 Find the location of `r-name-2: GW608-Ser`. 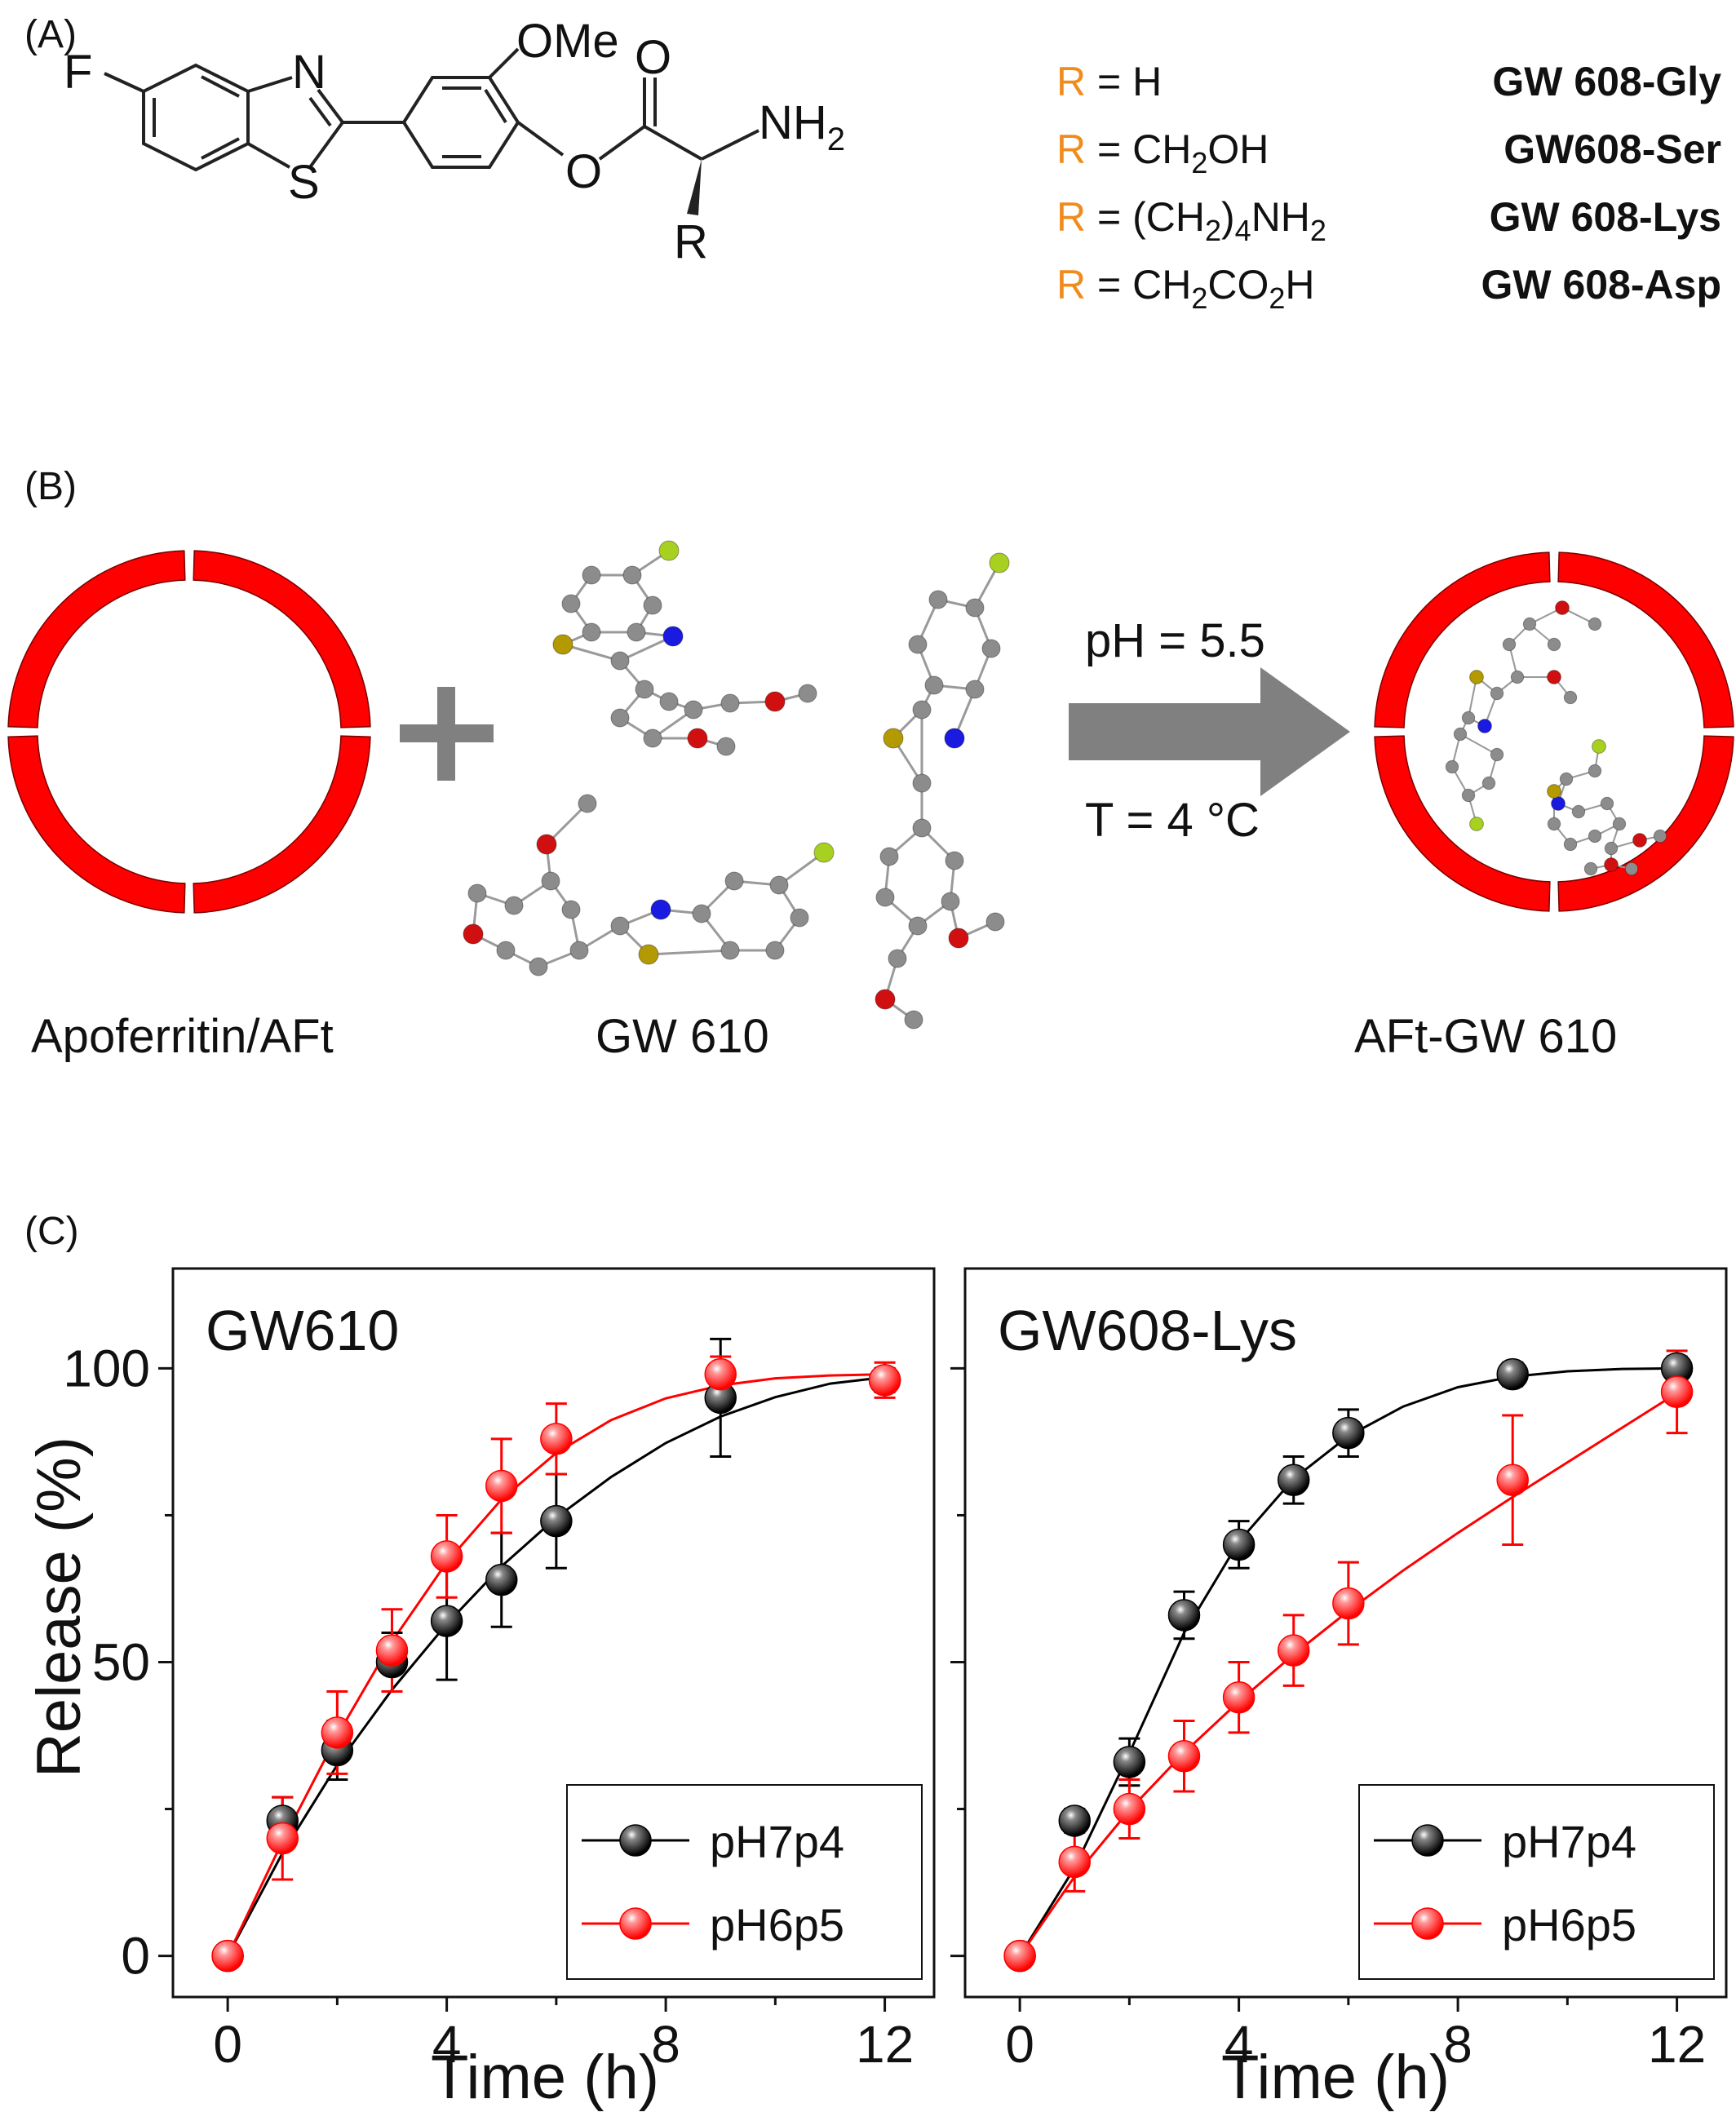

r-name-2: GW608-Ser is located at coordinates (1612, 149).